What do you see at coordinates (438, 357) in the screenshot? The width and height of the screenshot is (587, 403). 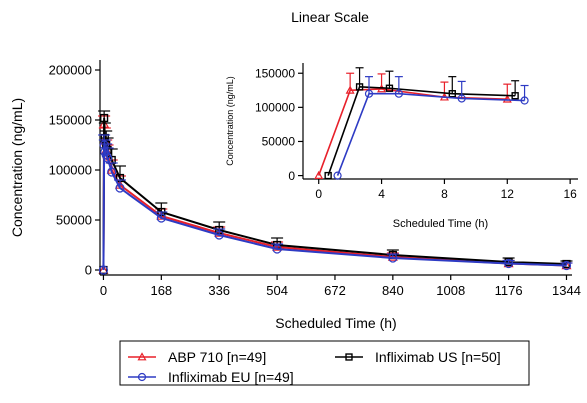 I see `legend-label: Infliximab US [n=50]` at bounding box center [438, 357].